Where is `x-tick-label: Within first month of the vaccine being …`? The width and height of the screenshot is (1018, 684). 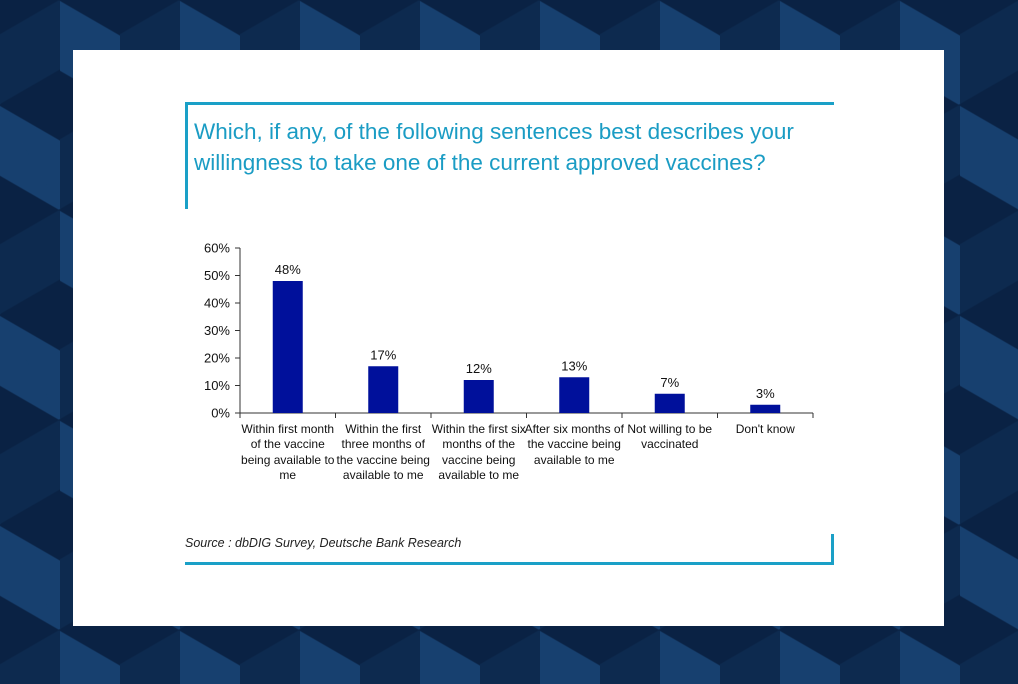 x-tick-label: Within first month of the vaccine being … is located at coordinates (288, 452).